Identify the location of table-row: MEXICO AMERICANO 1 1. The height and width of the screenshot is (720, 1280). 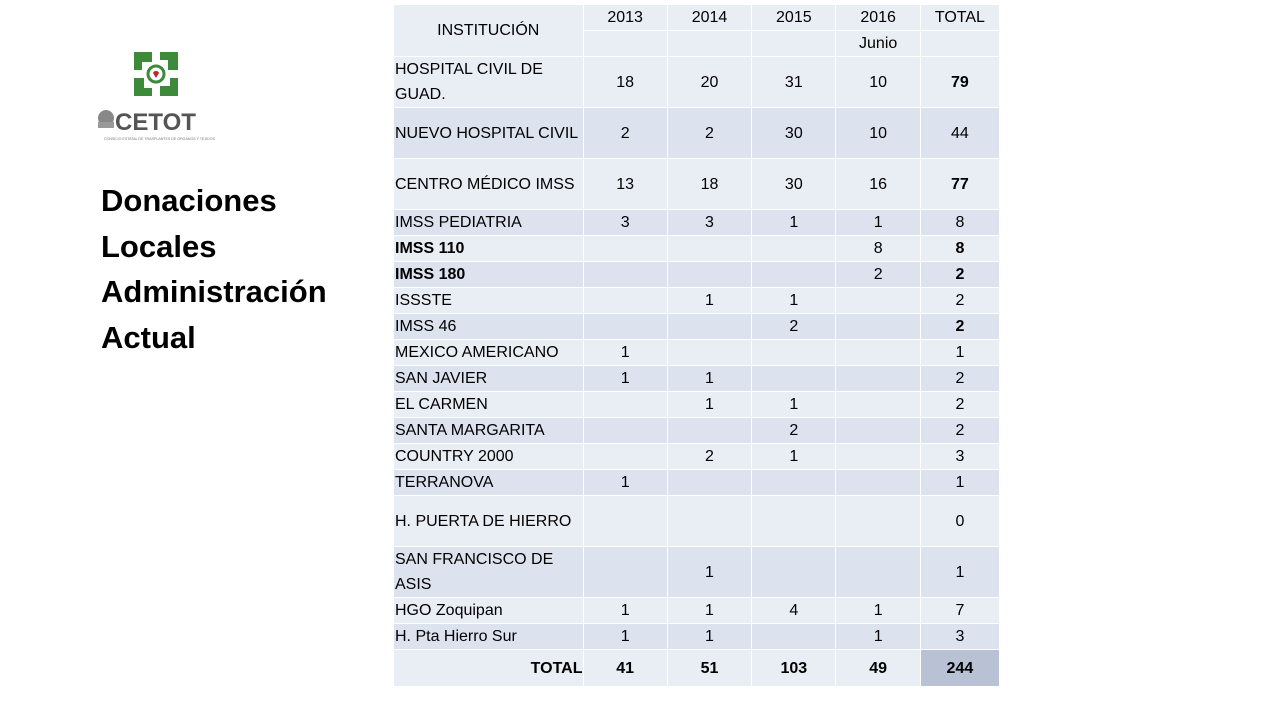
(697, 352).